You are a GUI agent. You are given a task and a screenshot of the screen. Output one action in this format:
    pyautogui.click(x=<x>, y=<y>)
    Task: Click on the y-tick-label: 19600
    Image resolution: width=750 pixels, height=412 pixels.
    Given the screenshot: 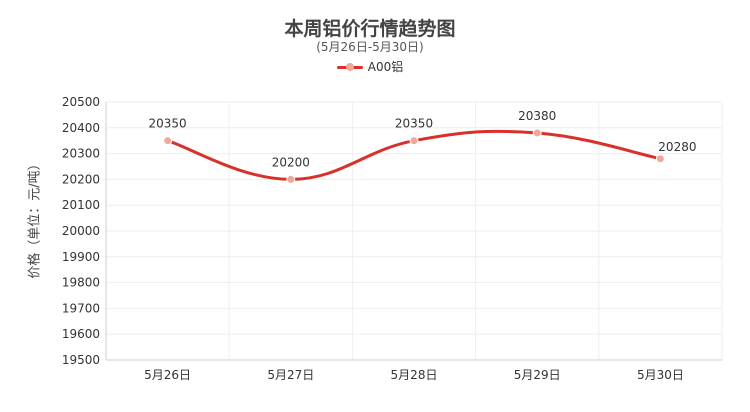 What is the action you would take?
    pyautogui.click(x=81, y=334)
    